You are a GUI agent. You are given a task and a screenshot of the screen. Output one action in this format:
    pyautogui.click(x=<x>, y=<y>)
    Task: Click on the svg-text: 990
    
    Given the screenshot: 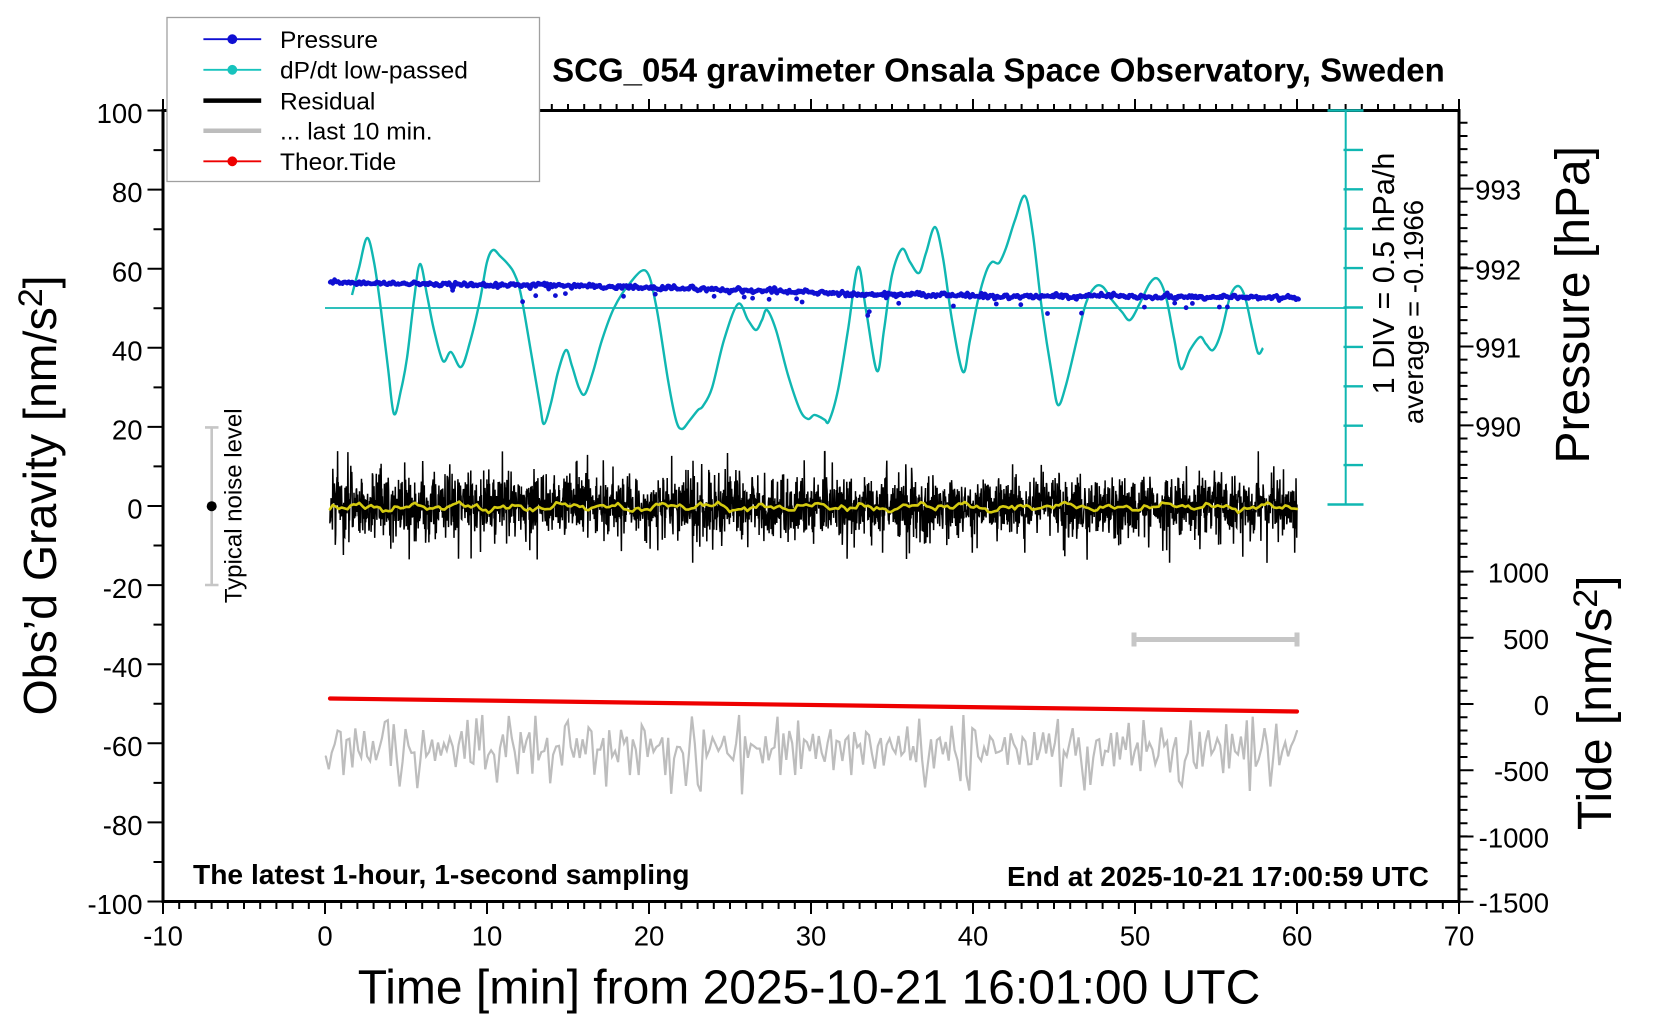 What is the action you would take?
    pyautogui.click(x=1498, y=426)
    